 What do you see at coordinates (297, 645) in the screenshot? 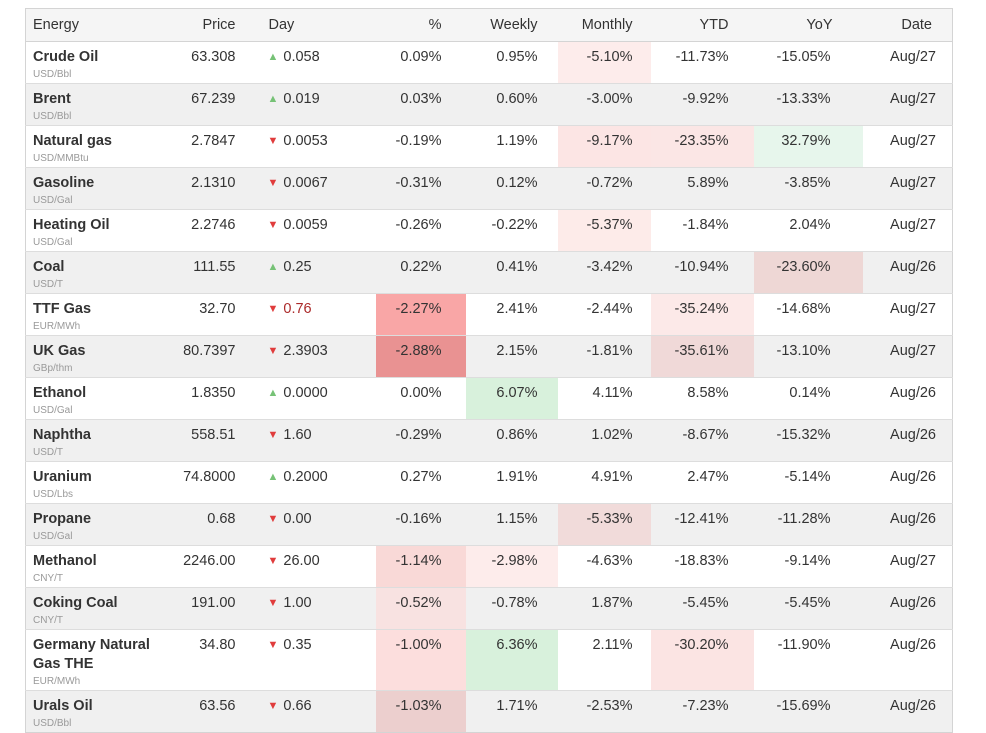
I see `day-change-value: 0.35` at bounding box center [297, 645].